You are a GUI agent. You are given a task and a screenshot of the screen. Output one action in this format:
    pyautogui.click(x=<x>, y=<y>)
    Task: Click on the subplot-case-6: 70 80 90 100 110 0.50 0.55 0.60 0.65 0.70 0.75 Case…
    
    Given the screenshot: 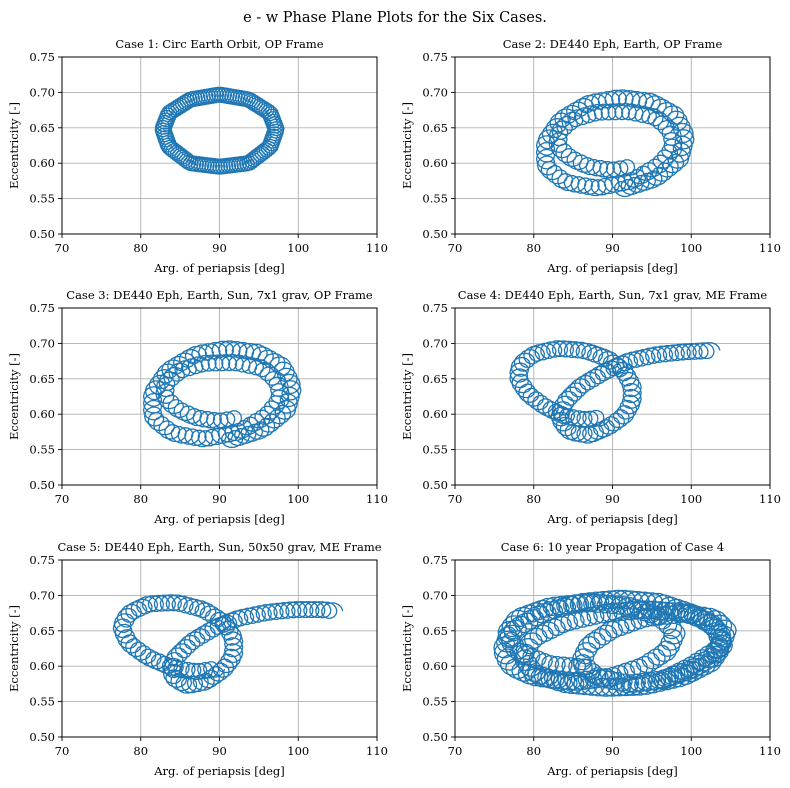 What is the action you would take?
    pyautogui.click(x=590, y=659)
    